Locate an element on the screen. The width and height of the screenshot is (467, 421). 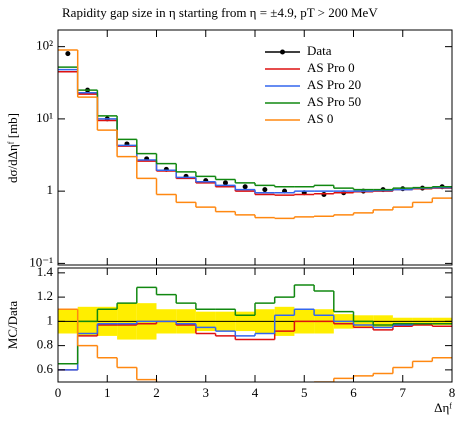
y-tick-label: 0.8 is located at coordinates (45, 344).